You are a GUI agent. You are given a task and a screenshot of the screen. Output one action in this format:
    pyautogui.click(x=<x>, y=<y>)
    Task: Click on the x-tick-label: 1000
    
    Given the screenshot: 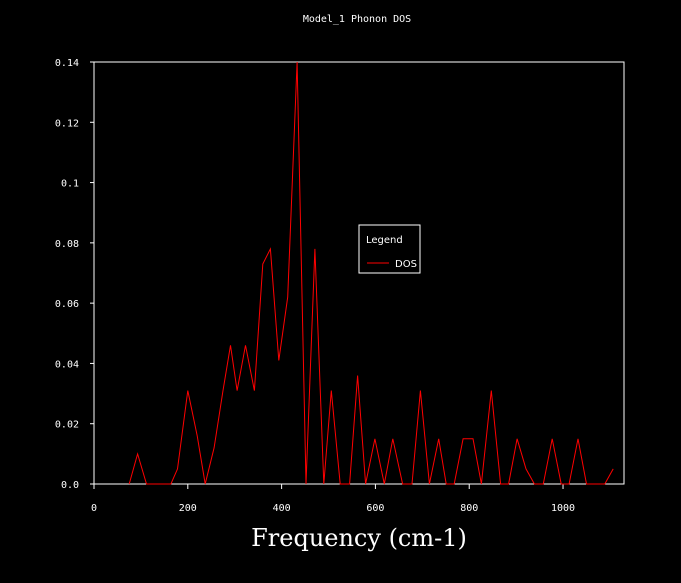 What is the action you would take?
    pyautogui.click(x=563, y=508)
    